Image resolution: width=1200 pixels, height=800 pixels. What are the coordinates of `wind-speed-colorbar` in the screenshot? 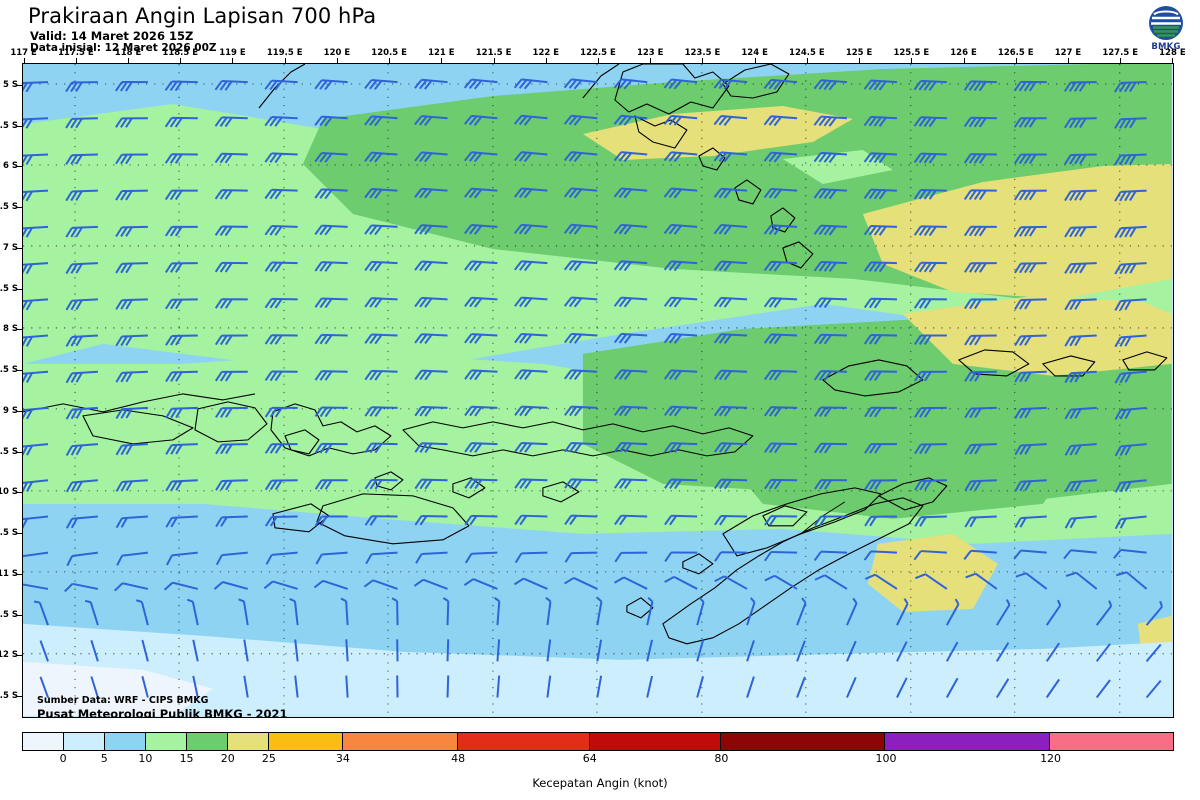 It's located at (598, 741).